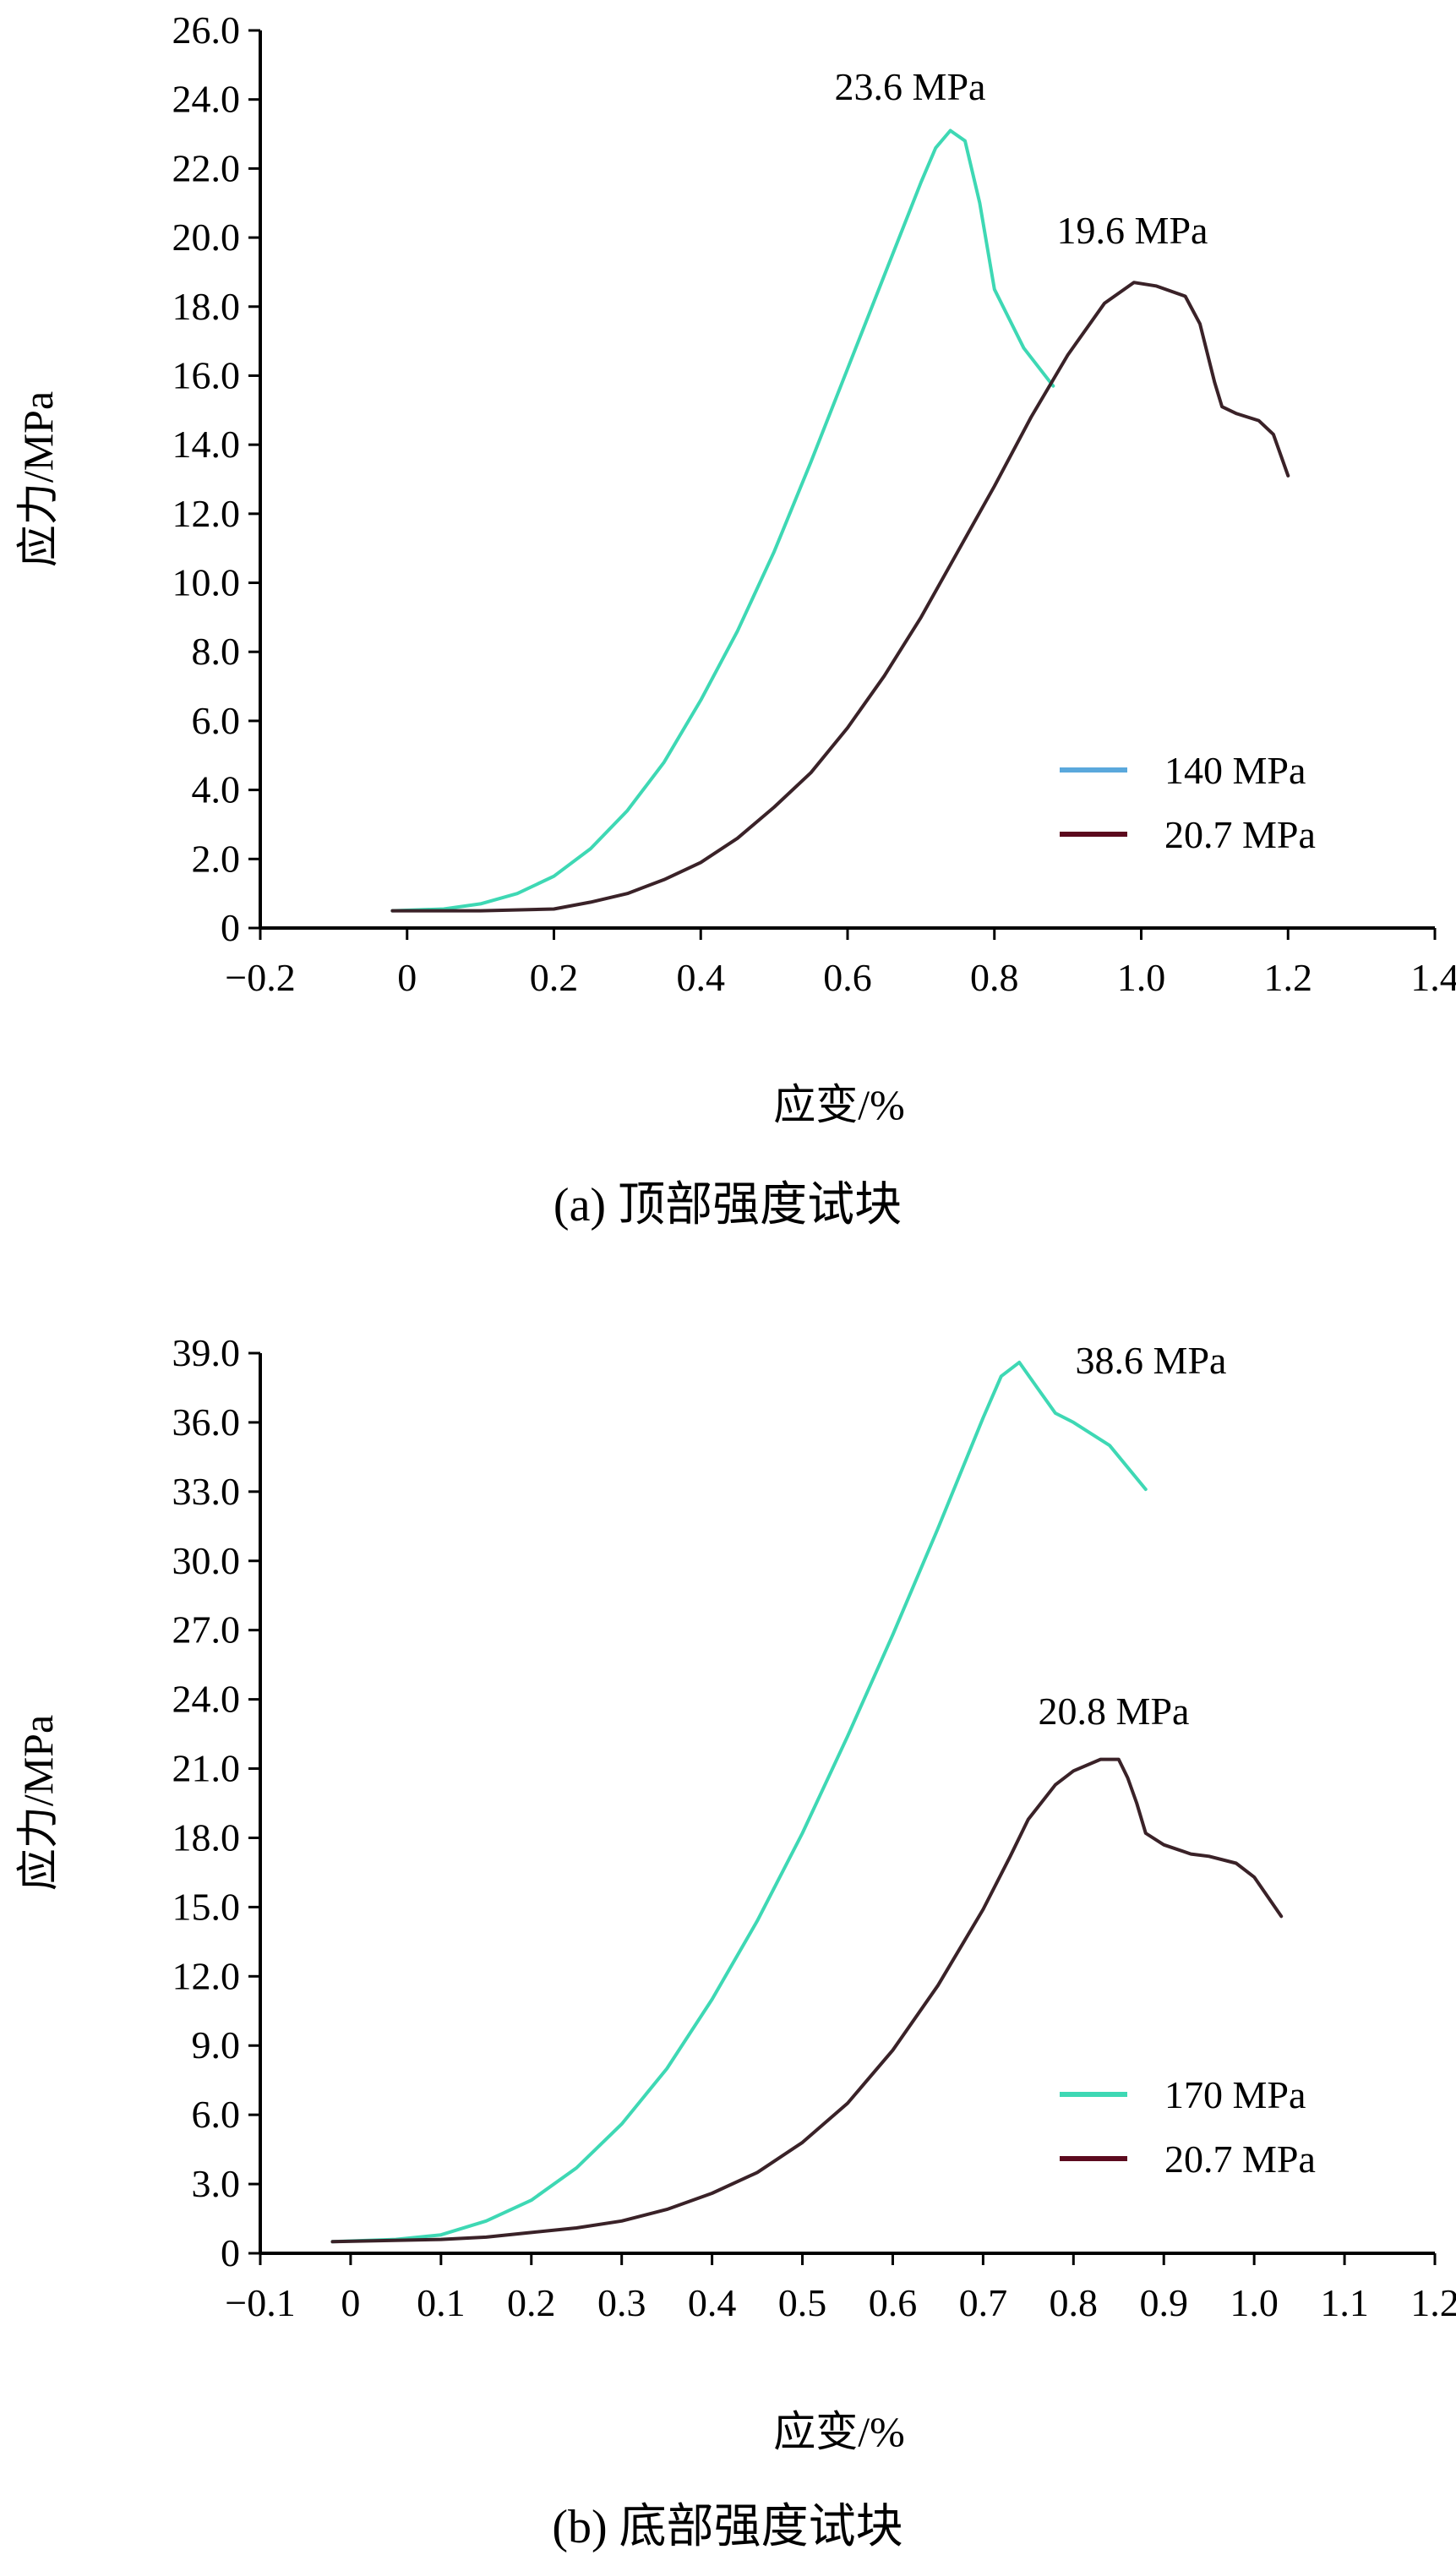 The width and height of the screenshot is (1456, 2566). Describe the element at coordinates (727, 2527) in the screenshot. I see `panel-caption-b: (b) 底部强度试块` at that location.